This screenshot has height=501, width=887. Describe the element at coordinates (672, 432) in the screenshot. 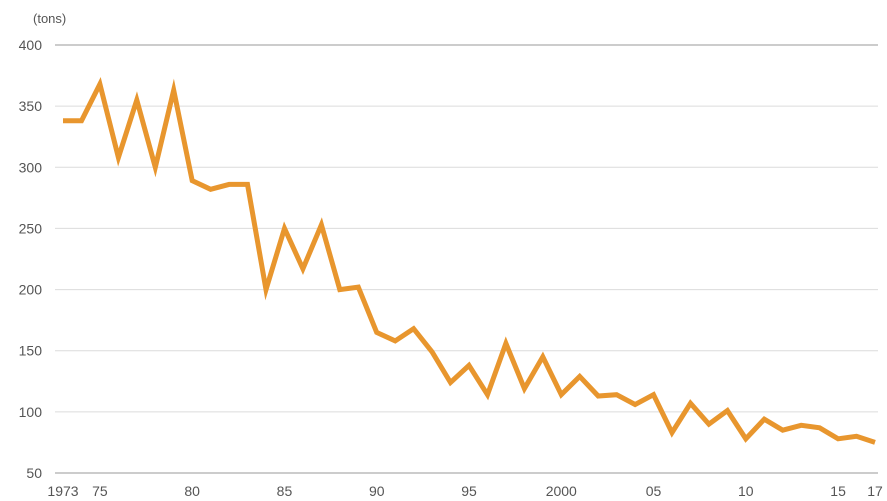

I see `data-point-2006` at that location.